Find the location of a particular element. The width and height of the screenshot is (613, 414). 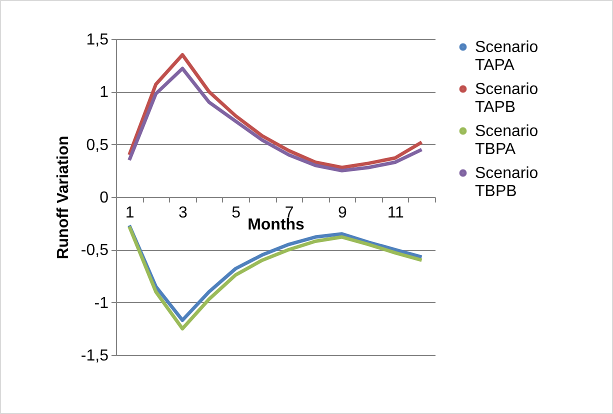

x-tick-label: 9 is located at coordinates (343, 213).